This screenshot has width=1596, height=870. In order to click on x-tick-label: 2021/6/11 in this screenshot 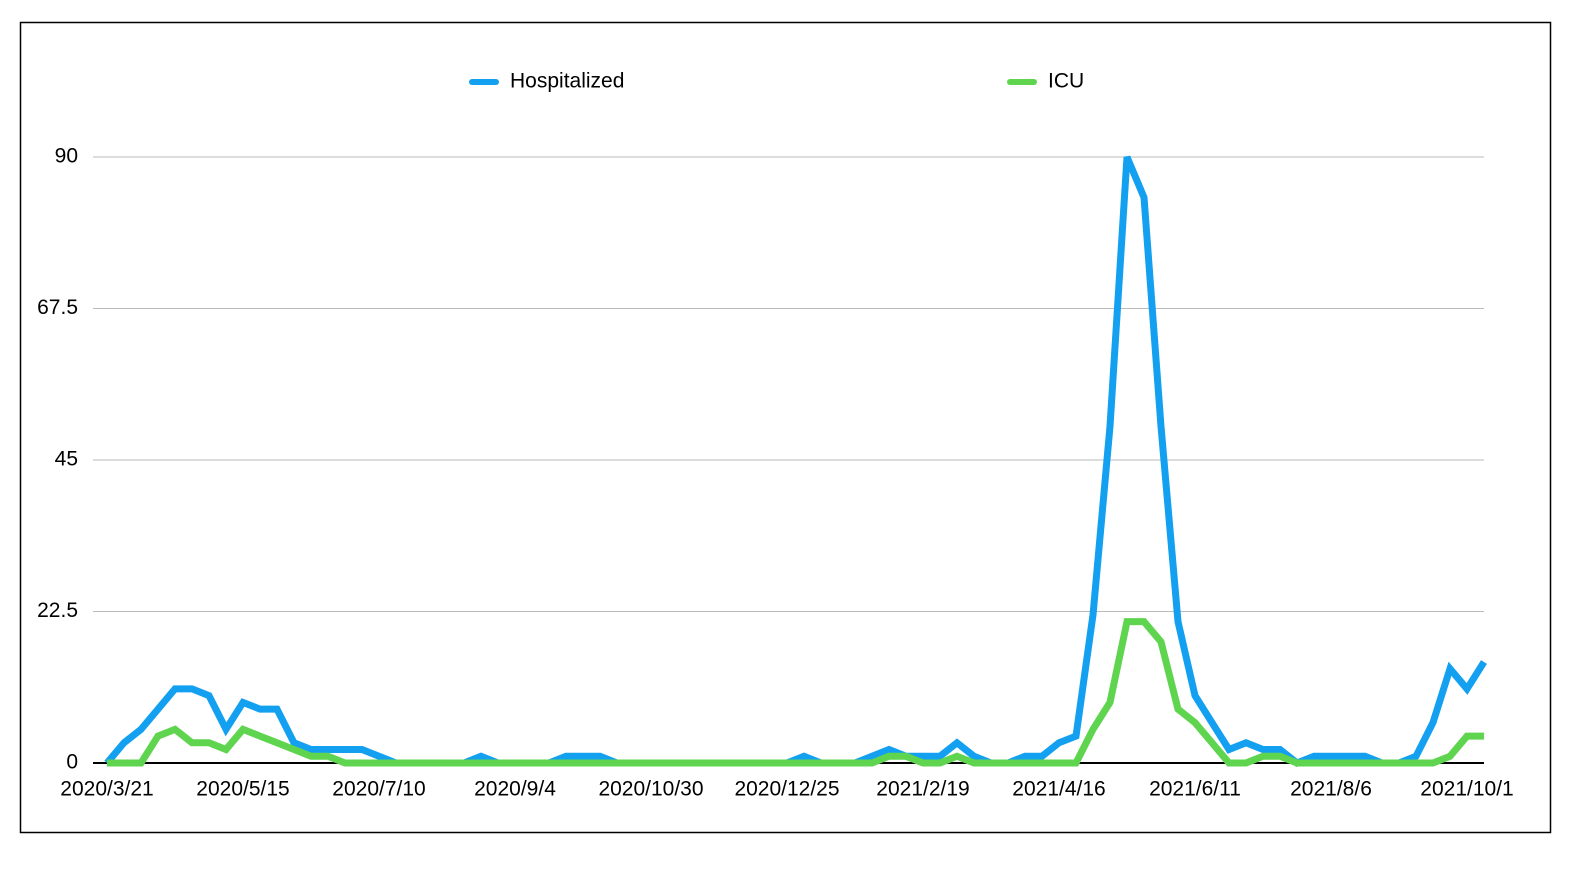, I will do `click(1195, 789)`.